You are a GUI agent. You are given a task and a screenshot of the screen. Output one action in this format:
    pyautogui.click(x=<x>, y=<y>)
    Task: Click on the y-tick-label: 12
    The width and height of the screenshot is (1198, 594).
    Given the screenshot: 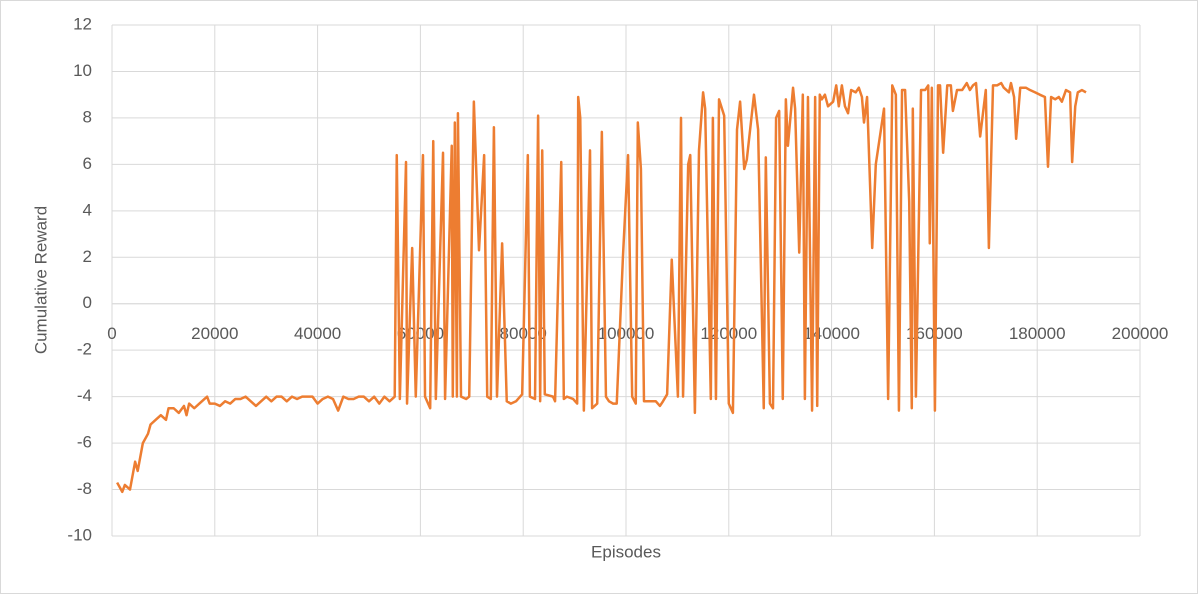 What is the action you would take?
    pyautogui.click(x=82, y=23)
    